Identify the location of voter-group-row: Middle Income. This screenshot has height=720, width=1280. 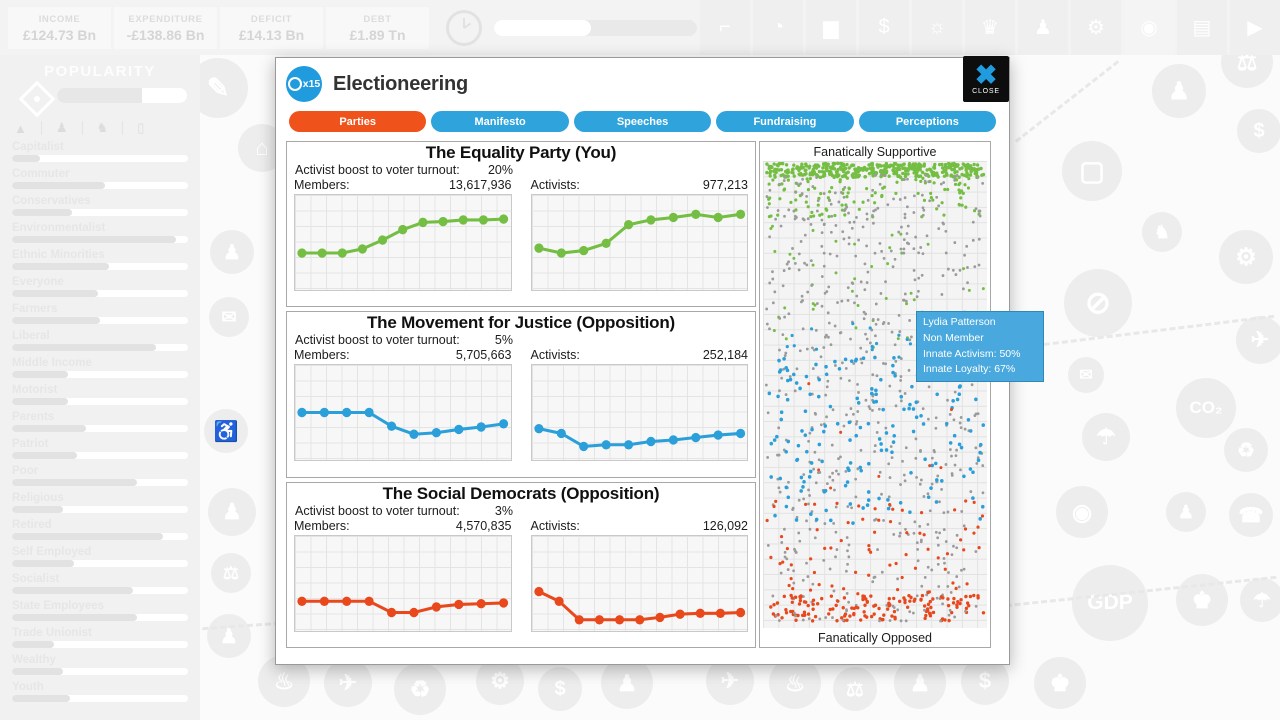
(100, 370).